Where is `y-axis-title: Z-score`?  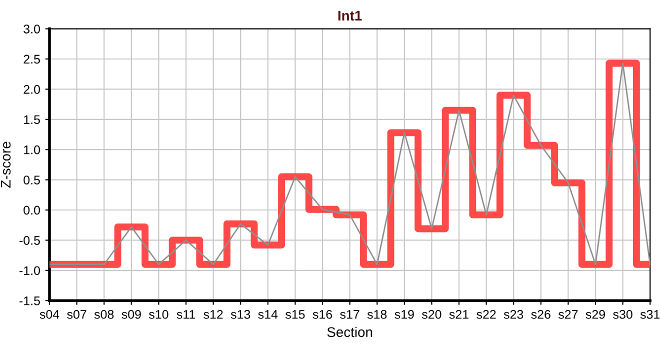 y-axis-title: Z-score is located at coordinates (5, 165).